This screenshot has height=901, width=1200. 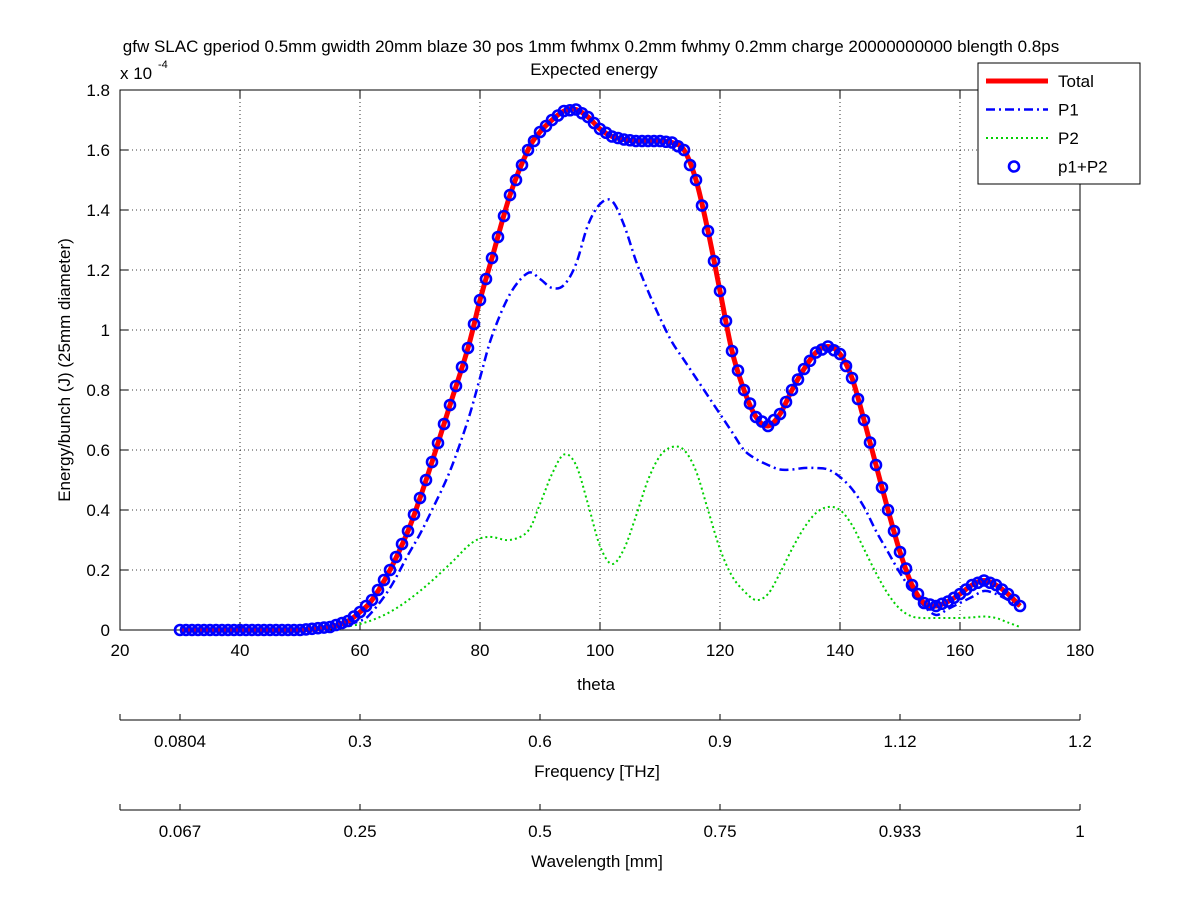 What do you see at coordinates (540, 741) in the screenshot?
I see `secondary-axis-tick-label: 0.6` at bounding box center [540, 741].